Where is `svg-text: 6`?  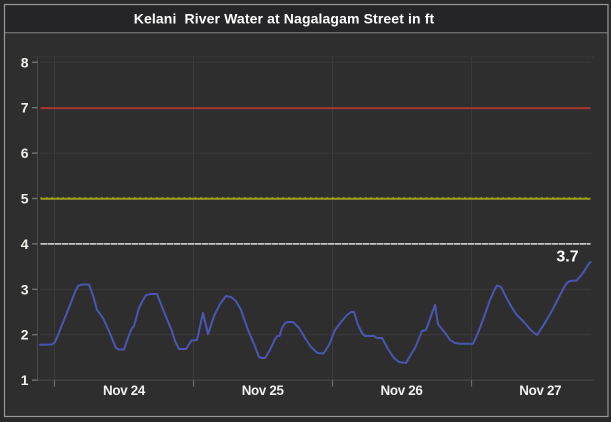 svg-text: 6 is located at coordinates (25, 153).